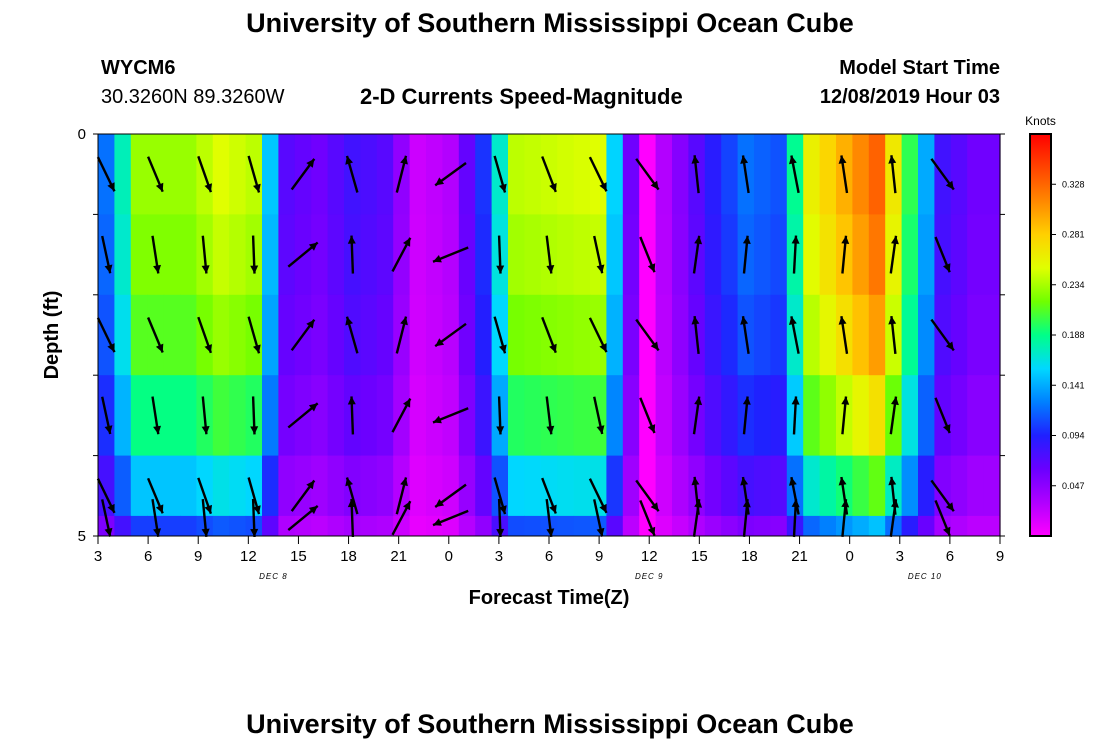 Image resolution: width=1100 pixels, height=750 pixels. What do you see at coordinates (1040, 121) in the screenshot?
I see `colorbar-unit: Knots` at bounding box center [1040, 121].